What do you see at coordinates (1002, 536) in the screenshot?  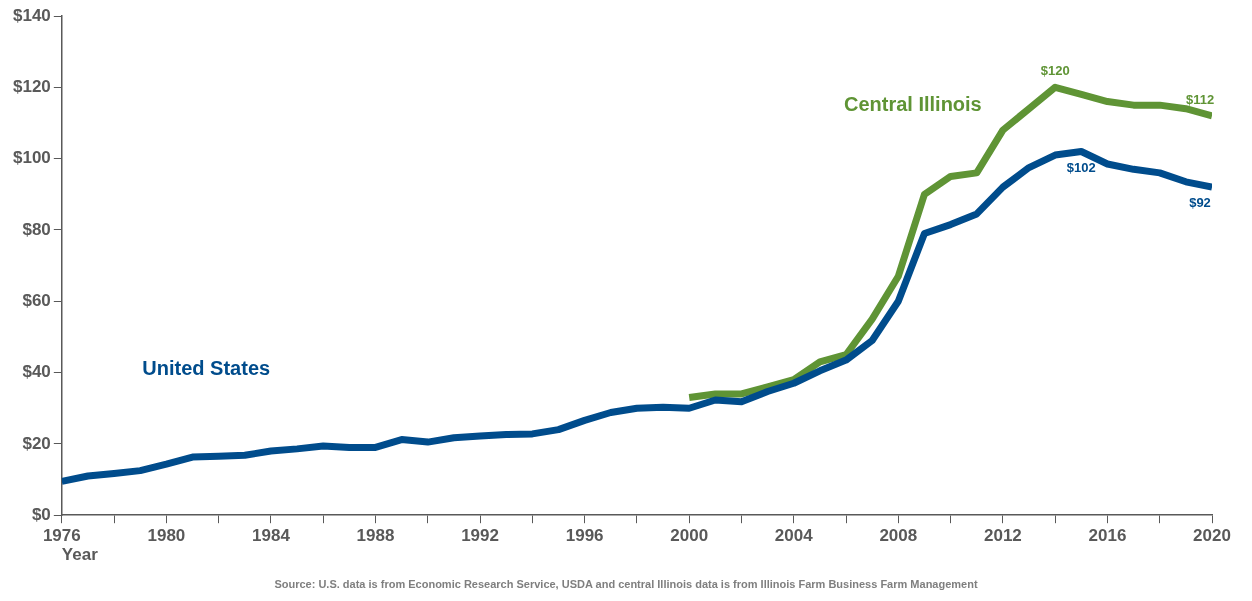 I see `x-tick-label: 2012` at bounding box center [1002, 536].